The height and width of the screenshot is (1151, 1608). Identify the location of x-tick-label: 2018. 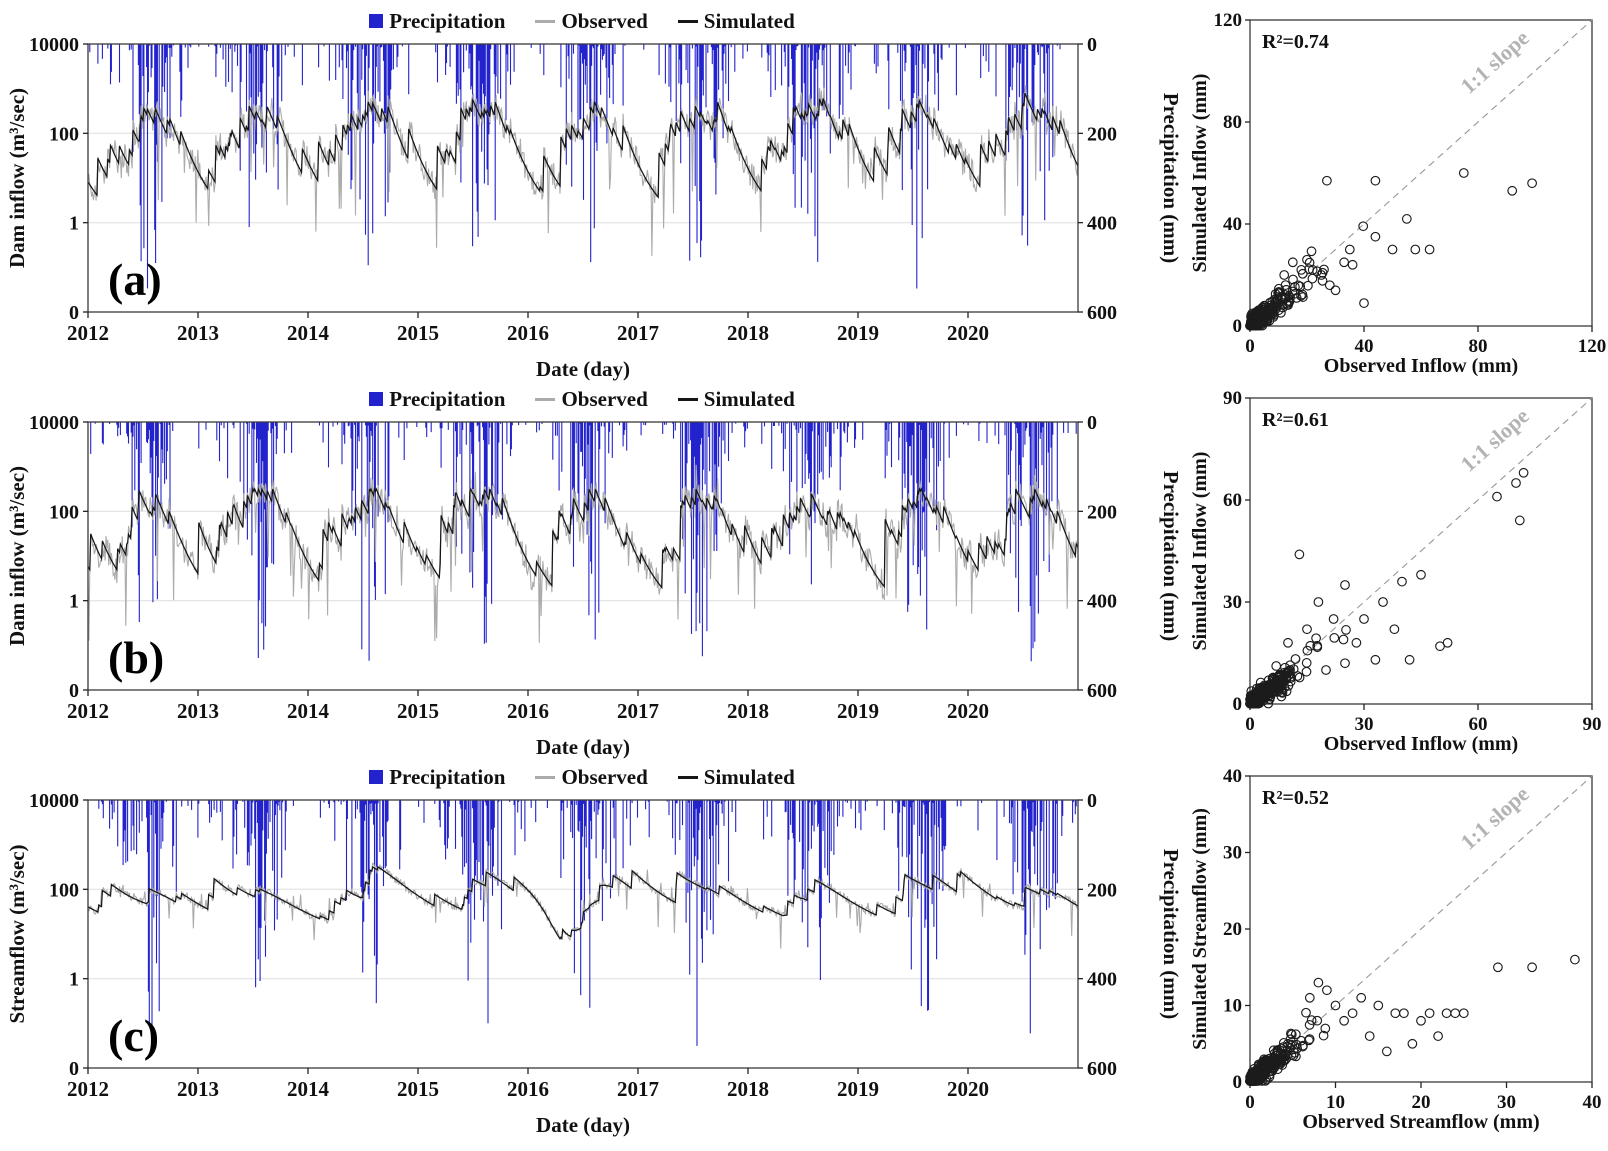
(748, 711).